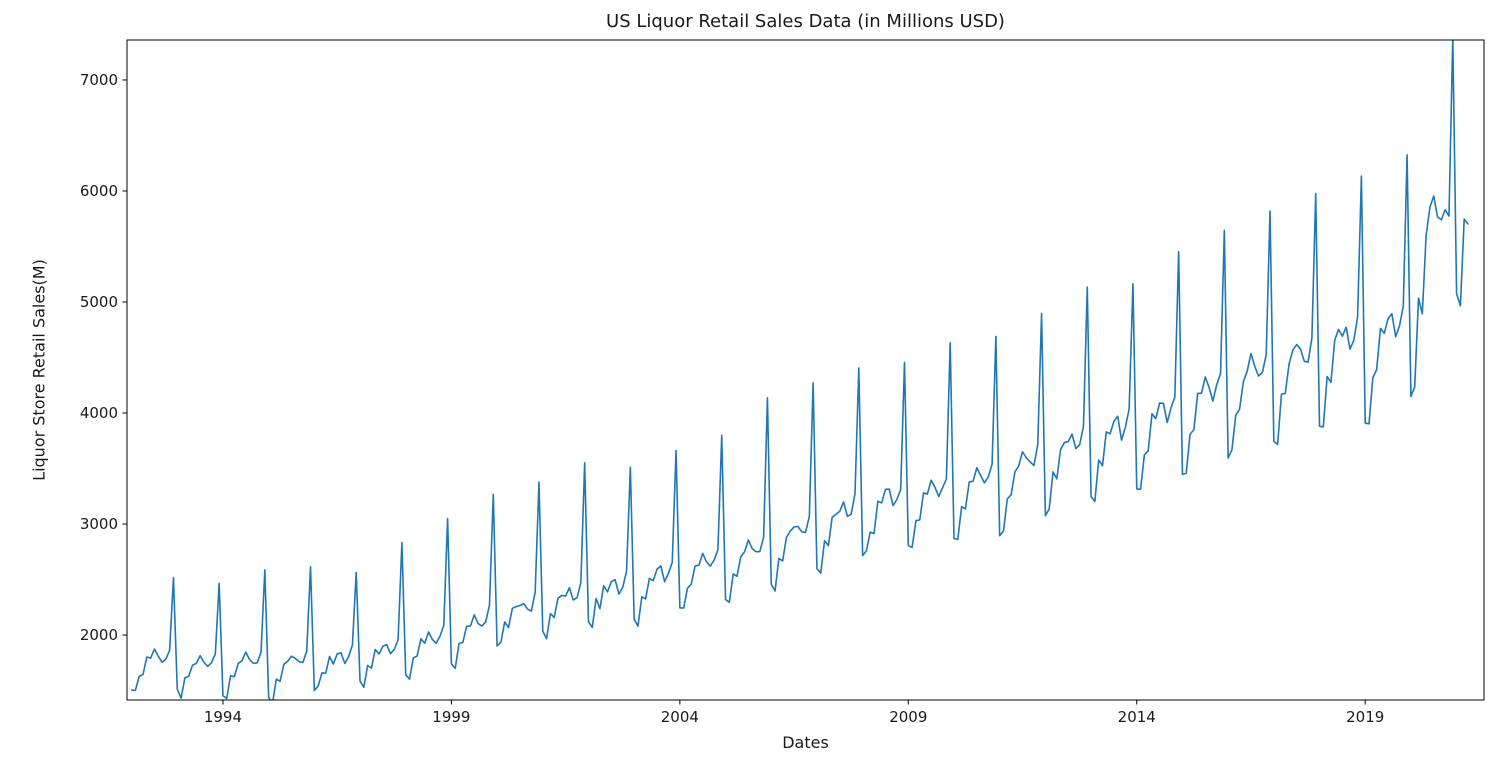  What do you see at coordinates (39, 370) in the screenshot?
I see `y-axis-label: Liquor Store Retail Sales(M)` at bounding box center [39, 370].